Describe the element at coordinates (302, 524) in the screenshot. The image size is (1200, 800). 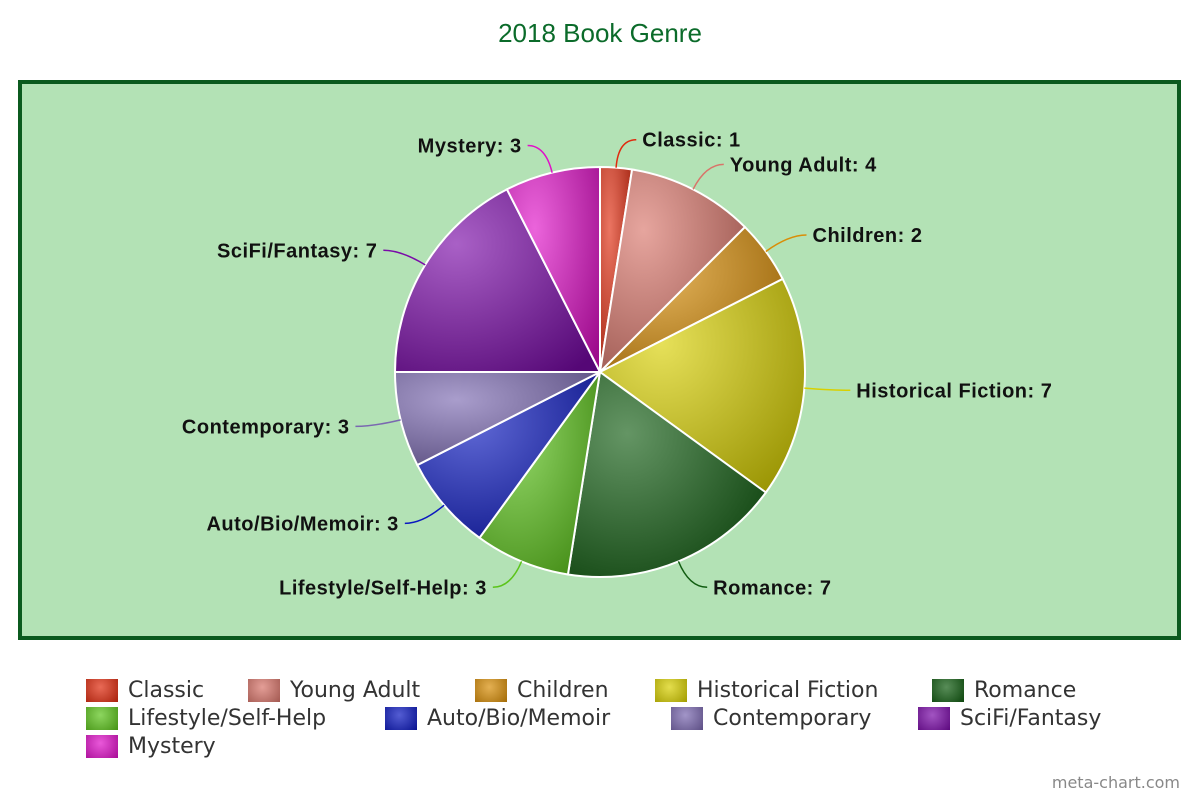
I see `slice-label: Auto/Bio/Memoir: 3` at that location.